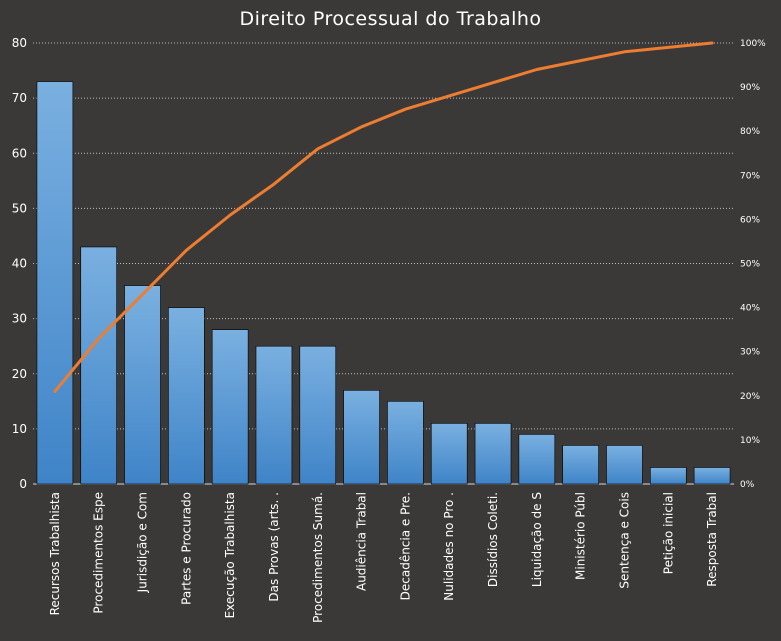  What do you see at coordinates (747, 485) in the screenshot?
I see `y-tick-label-right: 0%` at bounding box center [747, 485].